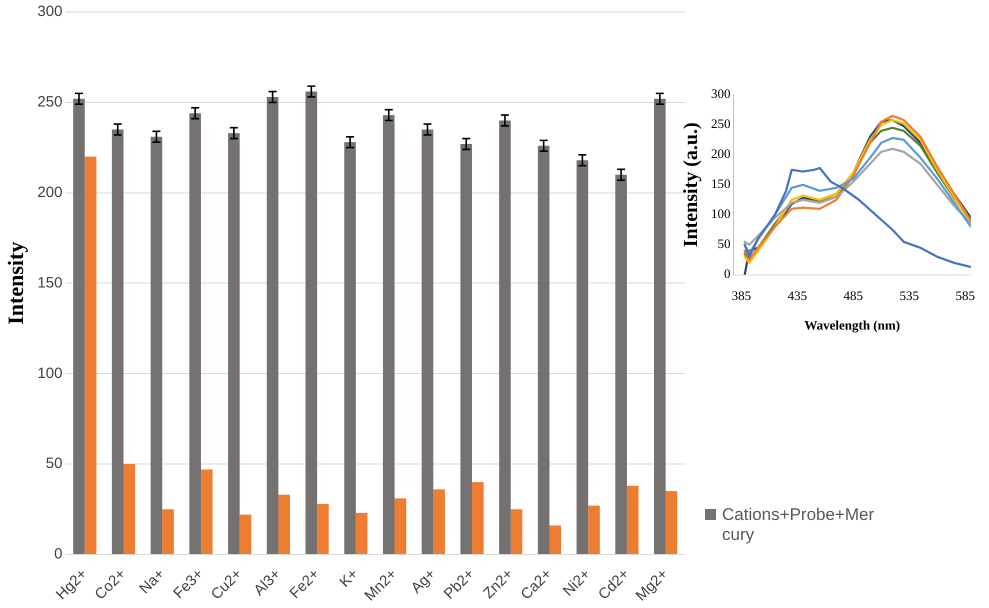 Image resolution: width=989 pixels, height=608 pixels. I want to click on x-tick-label: 485, so click(854, 296).